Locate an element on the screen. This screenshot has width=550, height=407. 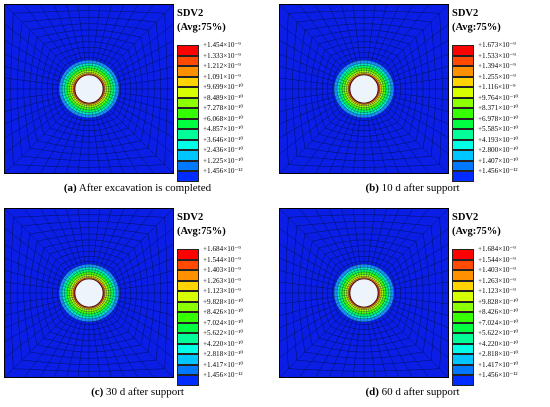
legend-row: +1.255×10⁻⁹ is located at coordinates (499, 80).